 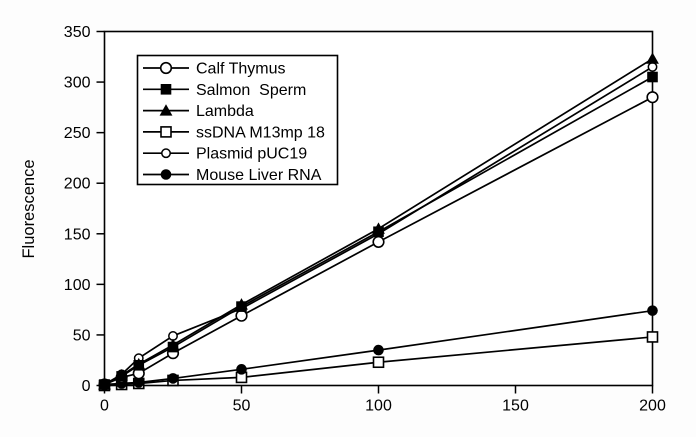 I want to click on x-tick-label: 200, so click(x=652, y=406).